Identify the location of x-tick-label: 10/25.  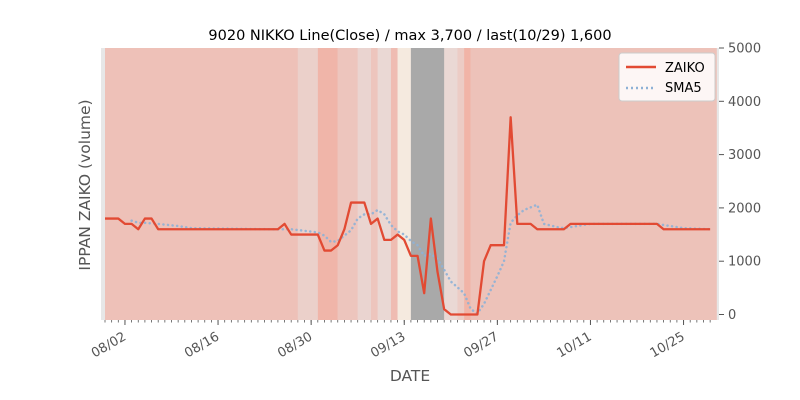
(668, 345).